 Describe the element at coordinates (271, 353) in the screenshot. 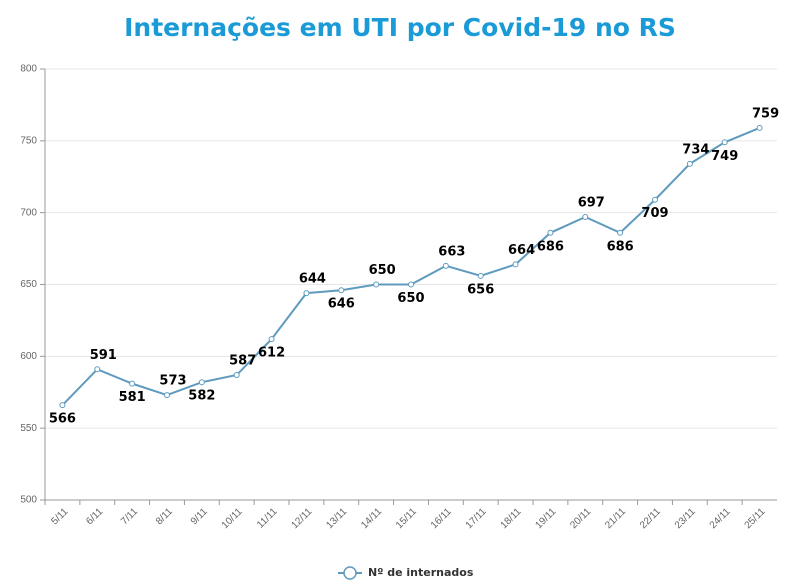

I see `data-label: 612` at that location.